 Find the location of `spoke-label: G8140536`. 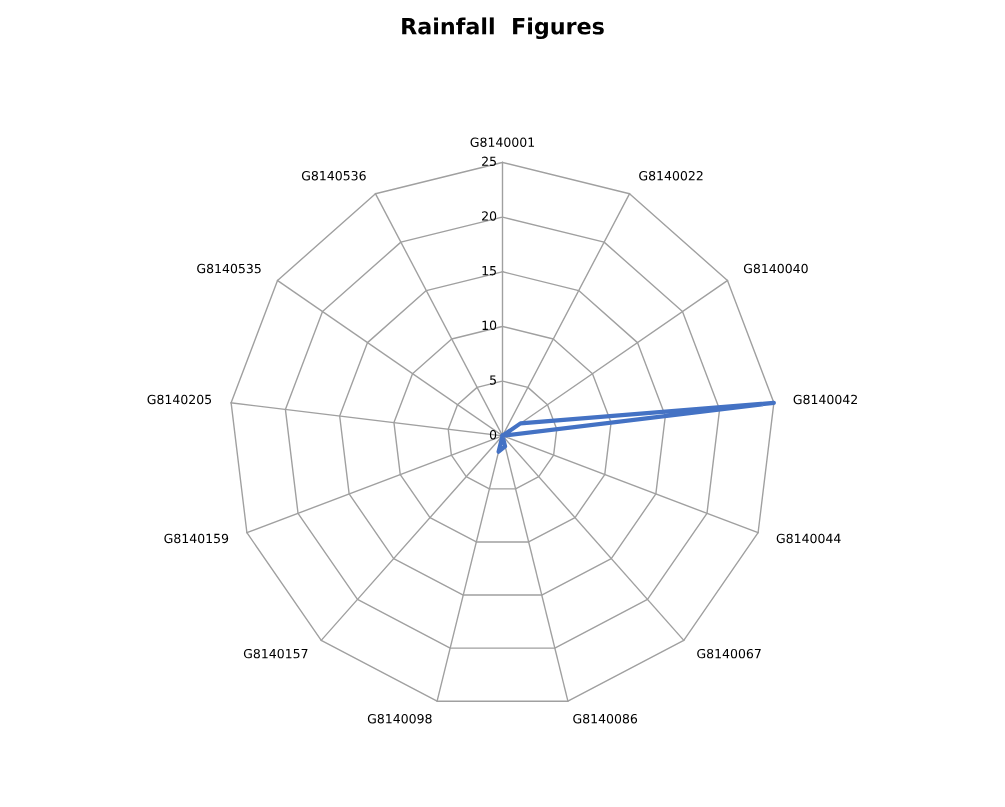

spoke-label: G8140536 is located at coordinates (333, 175).